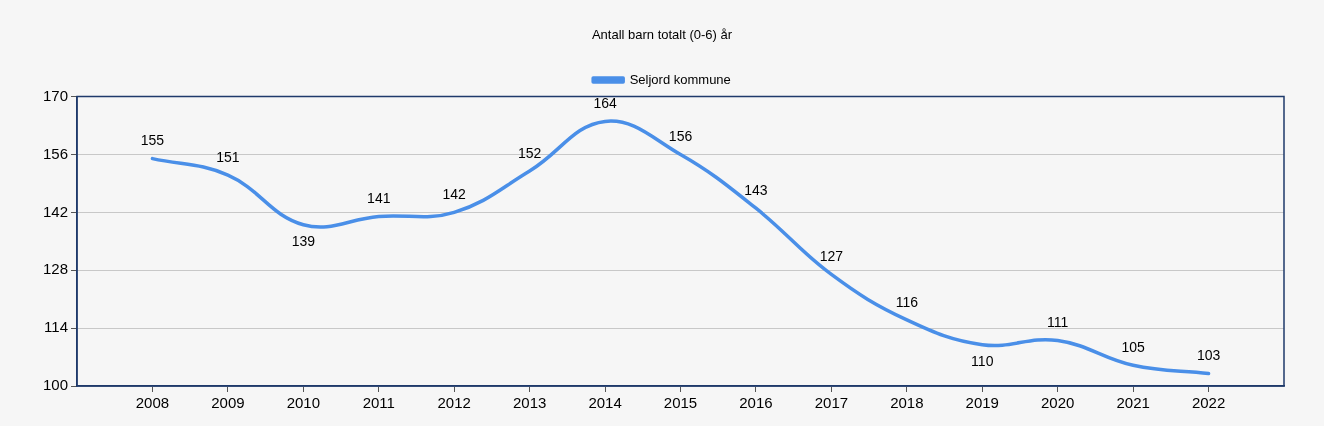 The image size is (1324, 426). I want to click on x-tick-label: 2020, so click(1058, 403).